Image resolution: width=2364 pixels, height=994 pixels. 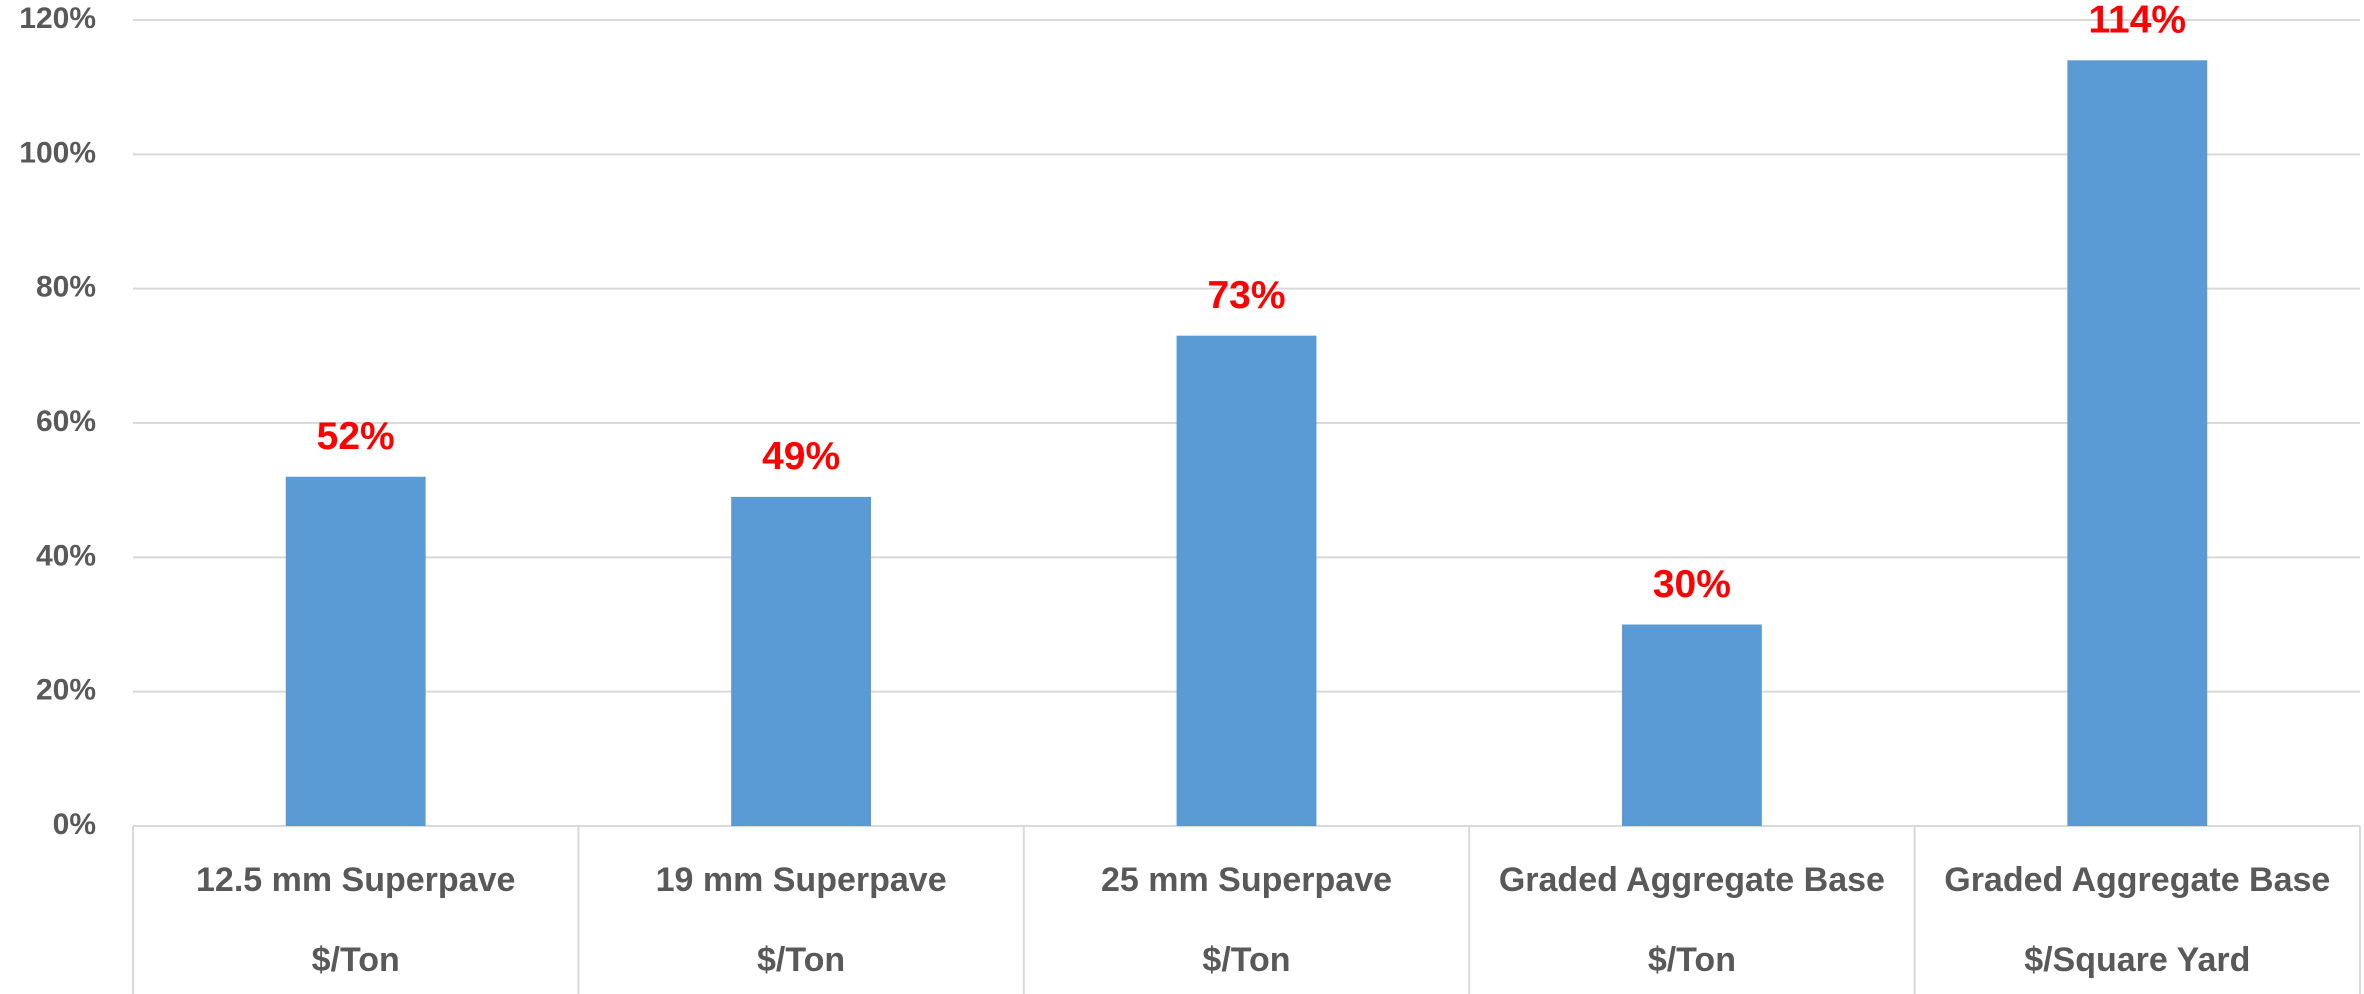 What do you see at coordinates (356, 436) in the screenshot?
I see `value-label: 52%` at bounding box center [356, 436].